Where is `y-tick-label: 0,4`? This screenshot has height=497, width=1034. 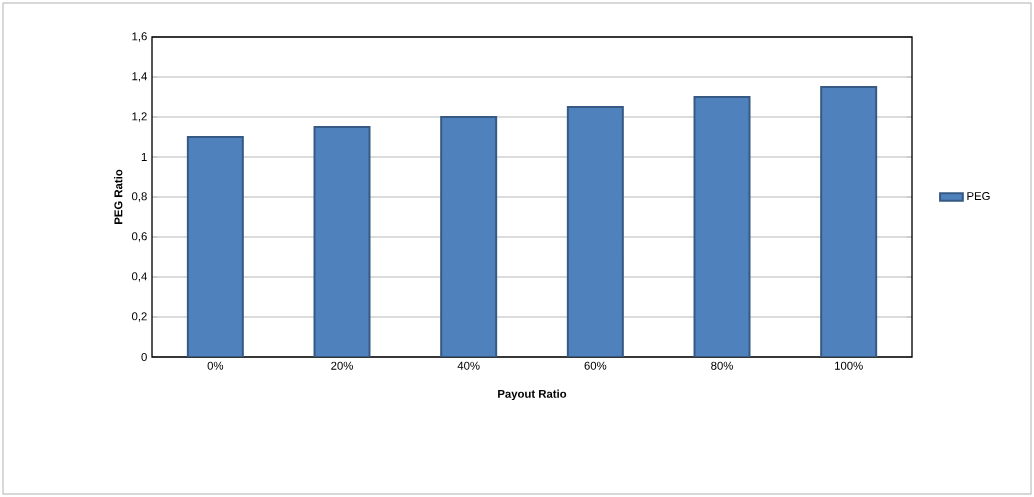
y-tick-label: 0,4 is located at coordinates (139, 277).